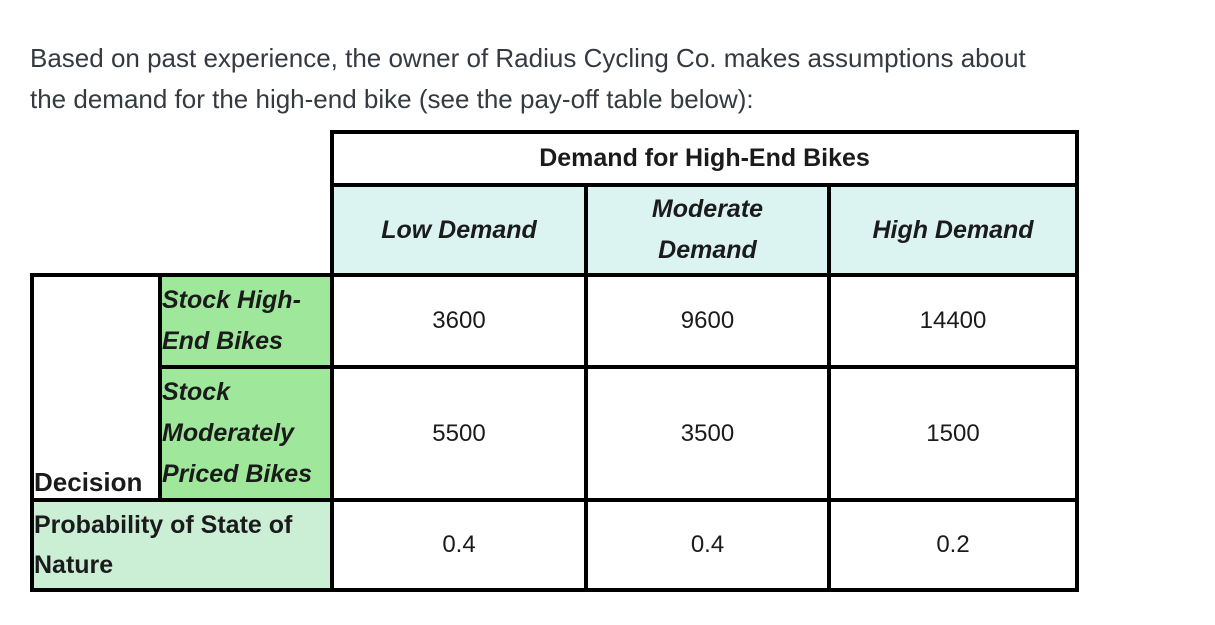 The image size is (1215, 625). What do you see at coordinates (953, 545) in the screenshot?
I see `probability-value: 0.2` at bounding box center [953, 545].